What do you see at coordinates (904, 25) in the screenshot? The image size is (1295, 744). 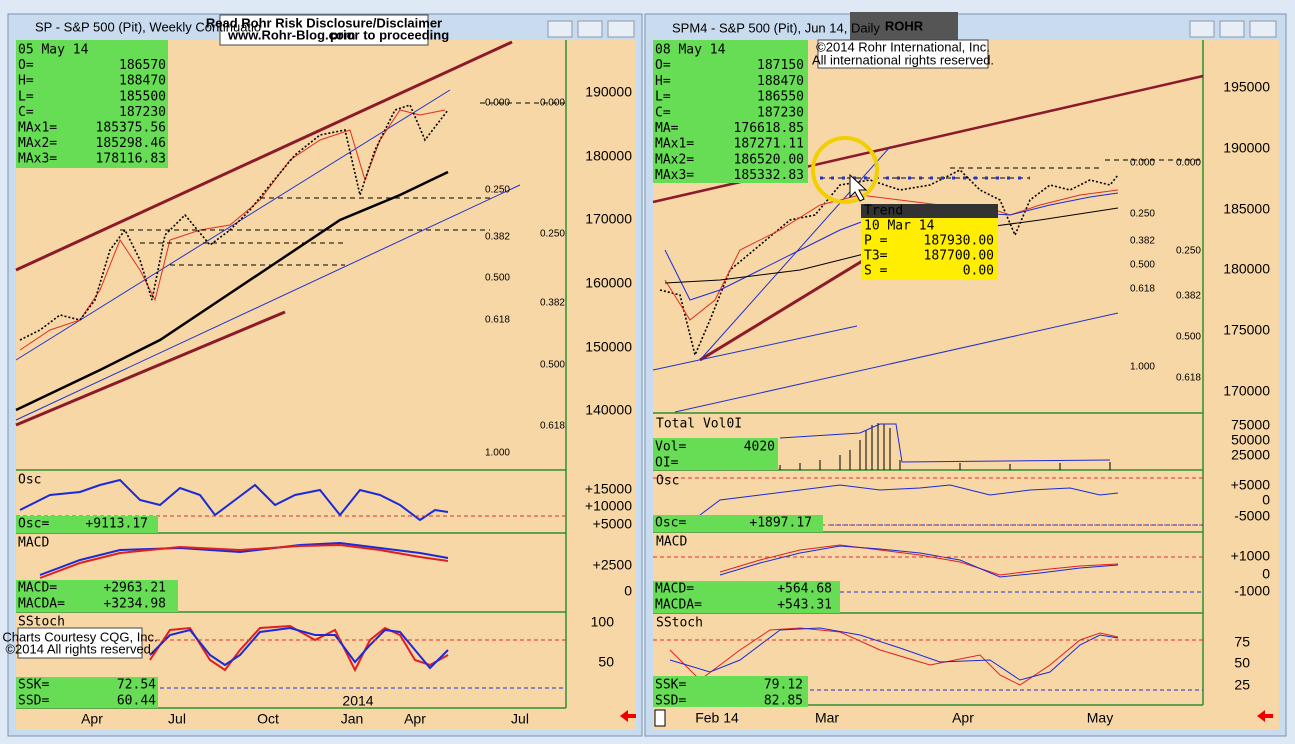 I see `logo: ROHR` at bounding box center [904, 25].